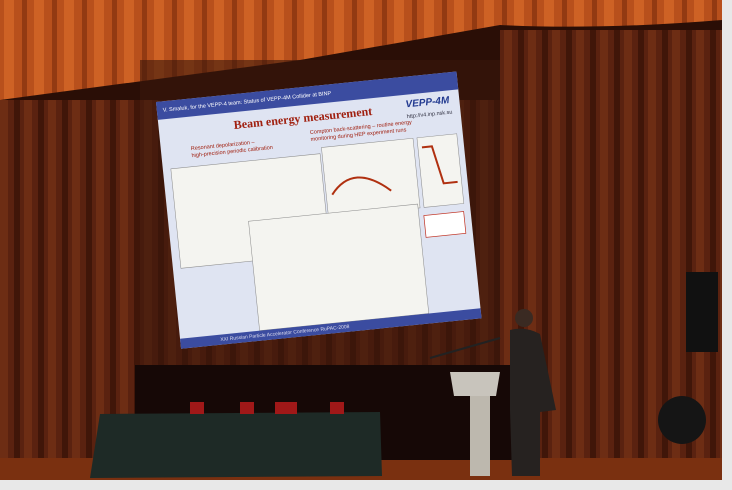 The width and height of the screenshot is (732, 490). Describe the element at coordinates (533, 402) in the screenshot. I see `speaker` at that location.